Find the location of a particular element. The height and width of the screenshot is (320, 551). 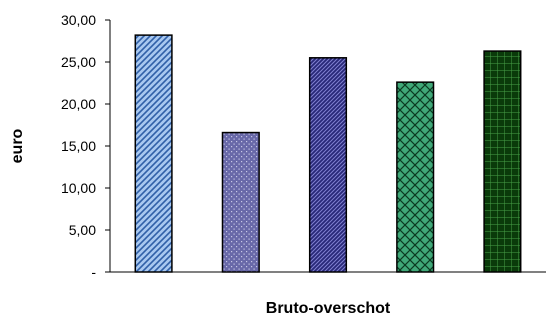

y-tick-label: 25,00 is located at coordinates (78, 62).